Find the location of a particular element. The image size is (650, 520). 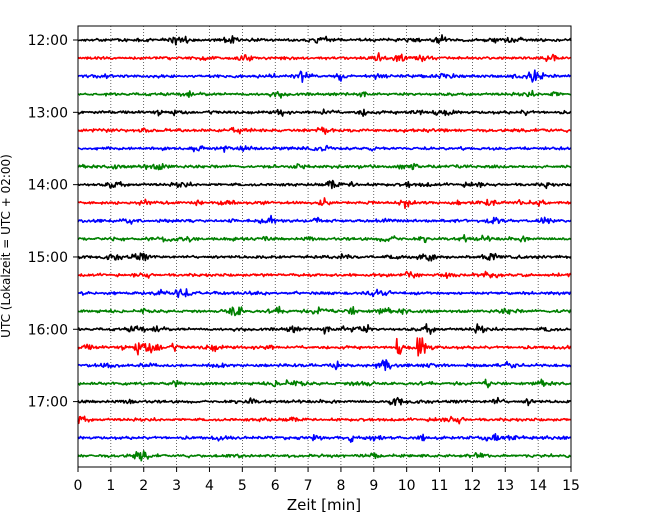

x-tick-label-1: 1 is located at coordinates (110, 486).